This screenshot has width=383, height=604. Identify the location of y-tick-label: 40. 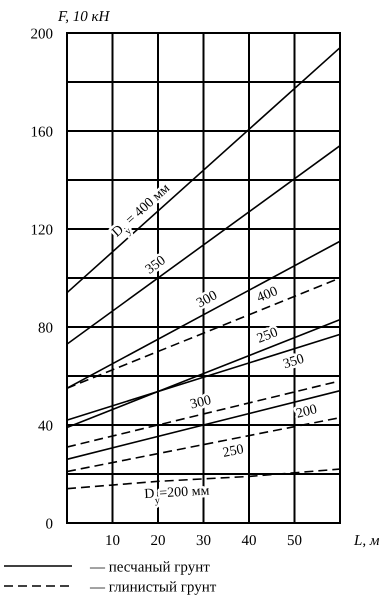
(45, 426).